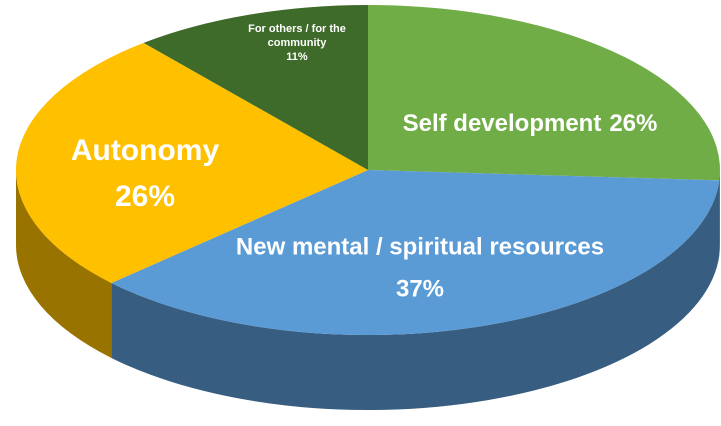 Image resolution: width=721 pixels, height=426 pixels. What do you see at coordinates (420, 246) in the screenshot?
I see `category-label: New mental / spiritual resources` at bounding box center [420, 246].